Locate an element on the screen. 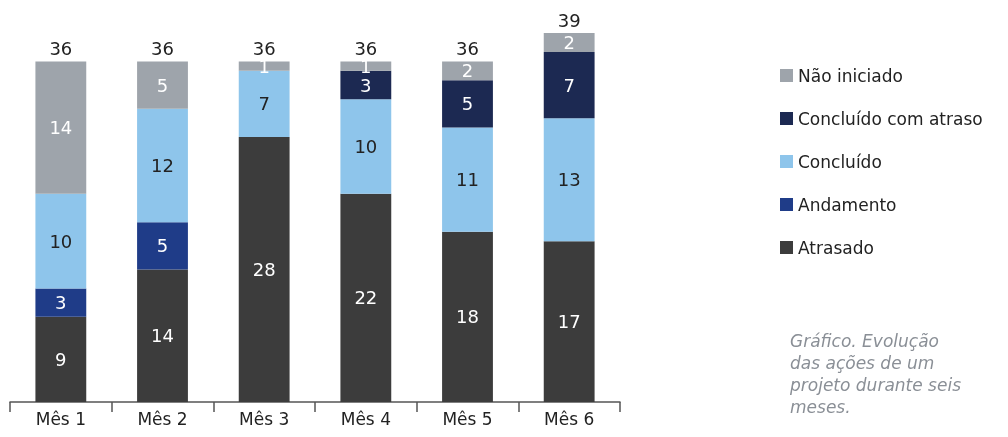  data-label: 11 is located at coordinates (467, 180).